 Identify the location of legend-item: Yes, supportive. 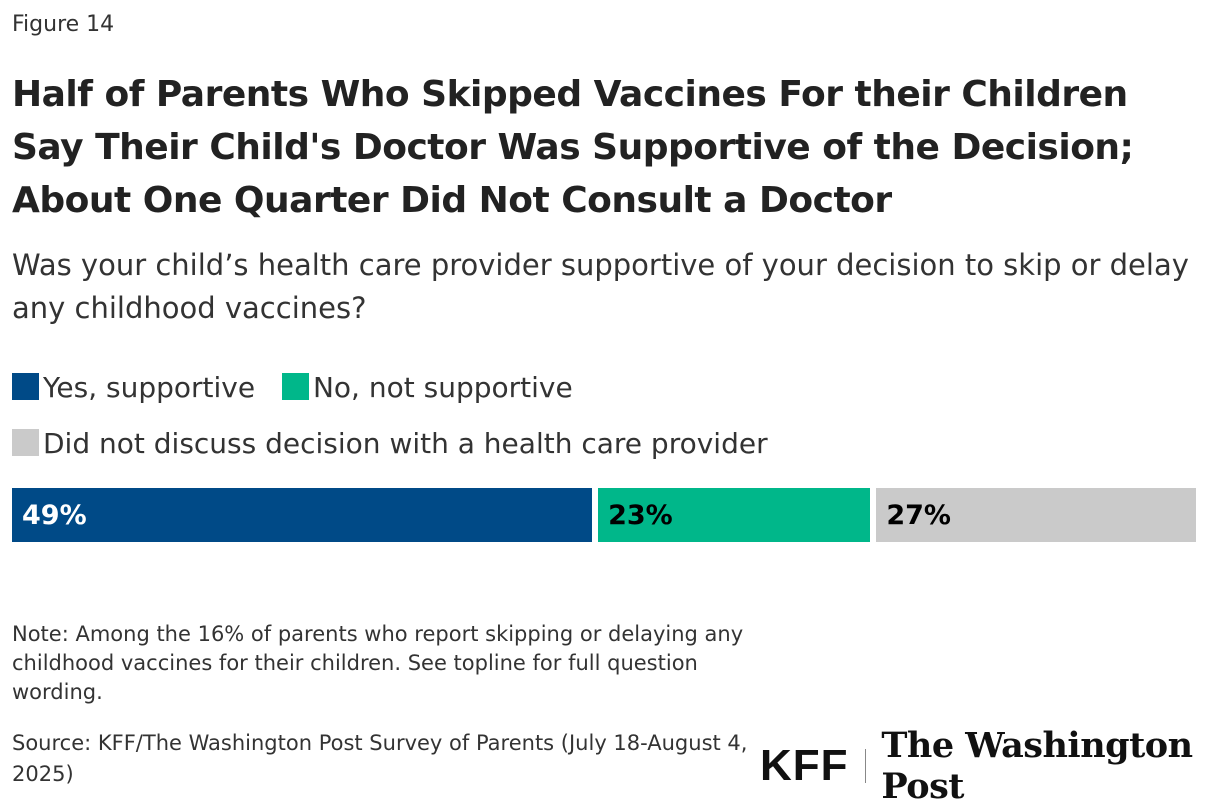
(133, 387).